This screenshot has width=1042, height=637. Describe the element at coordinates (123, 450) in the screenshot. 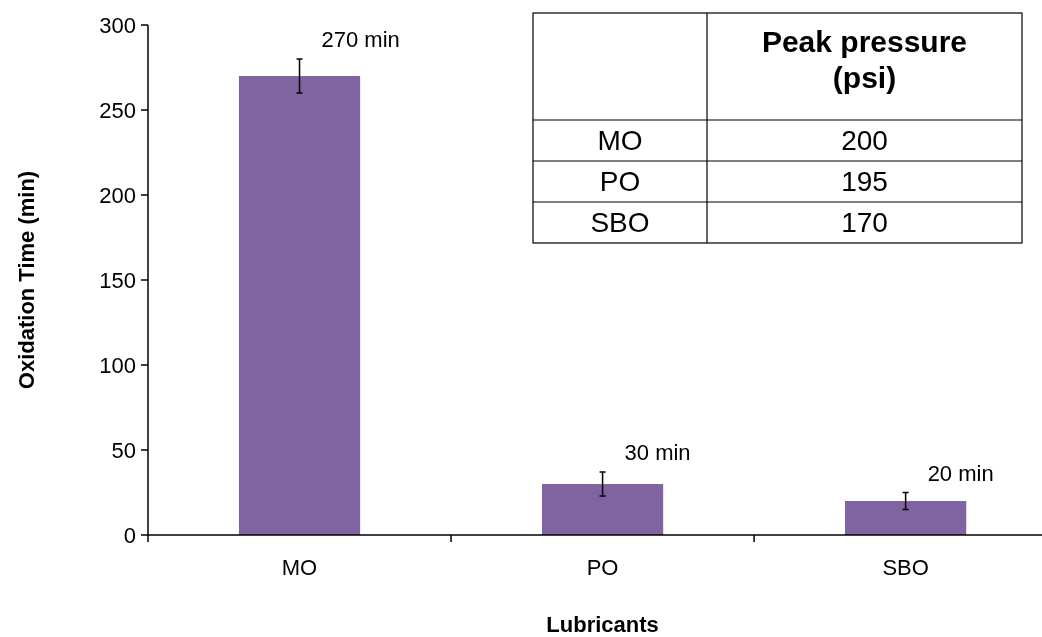

I see `y-tick-label: 50` at that location.